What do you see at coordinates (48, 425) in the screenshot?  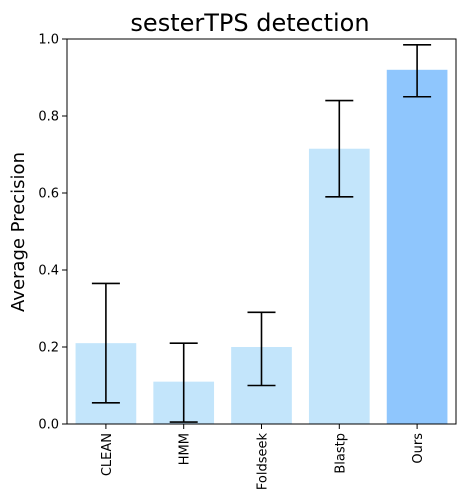 I see `y-tick-label: 0.0` at bounding box center [48, 425].